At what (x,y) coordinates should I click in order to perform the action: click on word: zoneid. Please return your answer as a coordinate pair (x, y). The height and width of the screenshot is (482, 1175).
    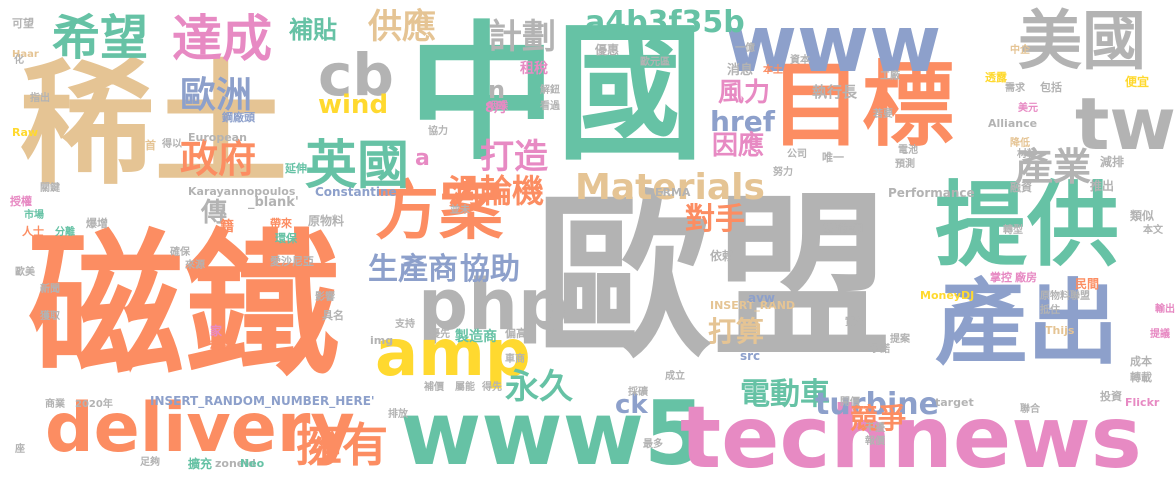
    Looking at the image, I should click on (235, 463).